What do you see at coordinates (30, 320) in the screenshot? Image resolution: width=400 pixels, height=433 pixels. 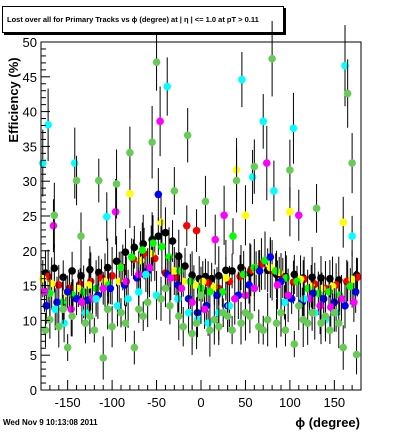 I see `y-tick-label: 10` at bounding box center [30, 320].